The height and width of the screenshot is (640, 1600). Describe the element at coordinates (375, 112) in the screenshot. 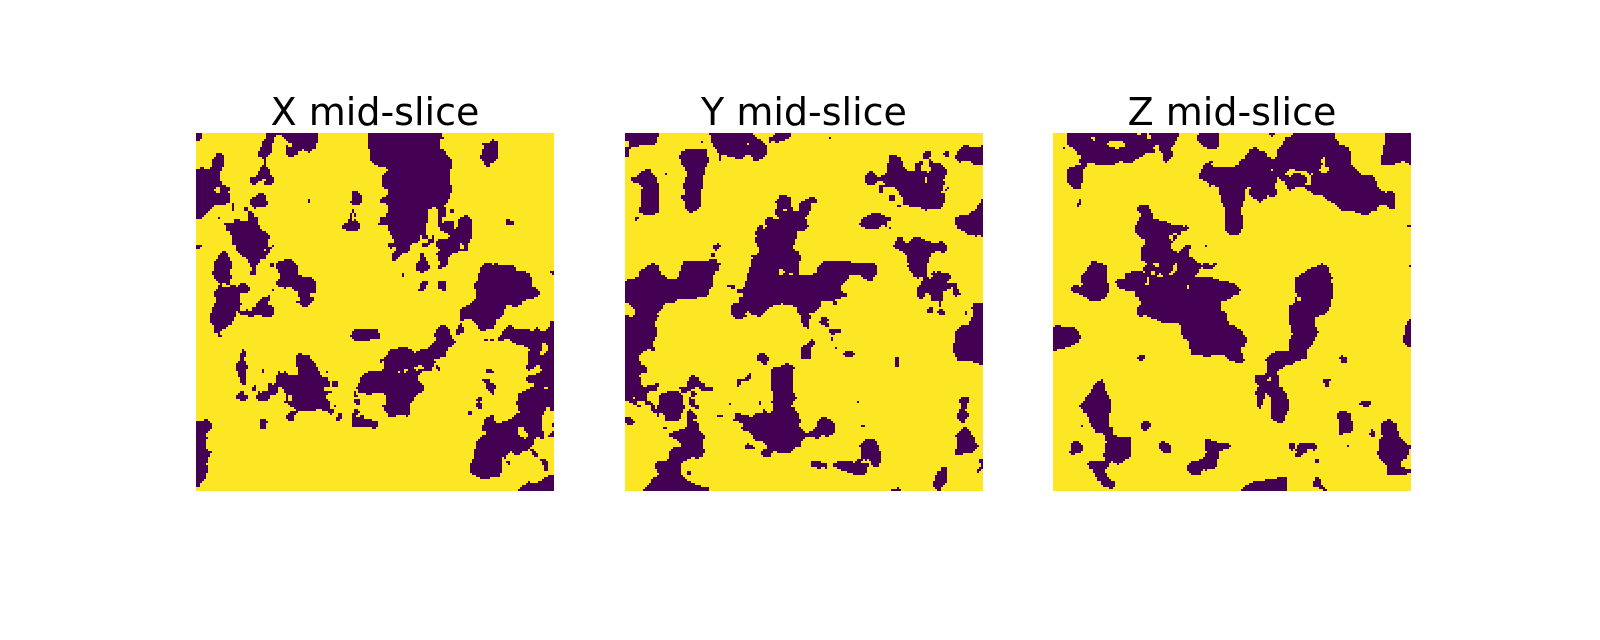

I see `panel-title: X mid-slice` at that location.